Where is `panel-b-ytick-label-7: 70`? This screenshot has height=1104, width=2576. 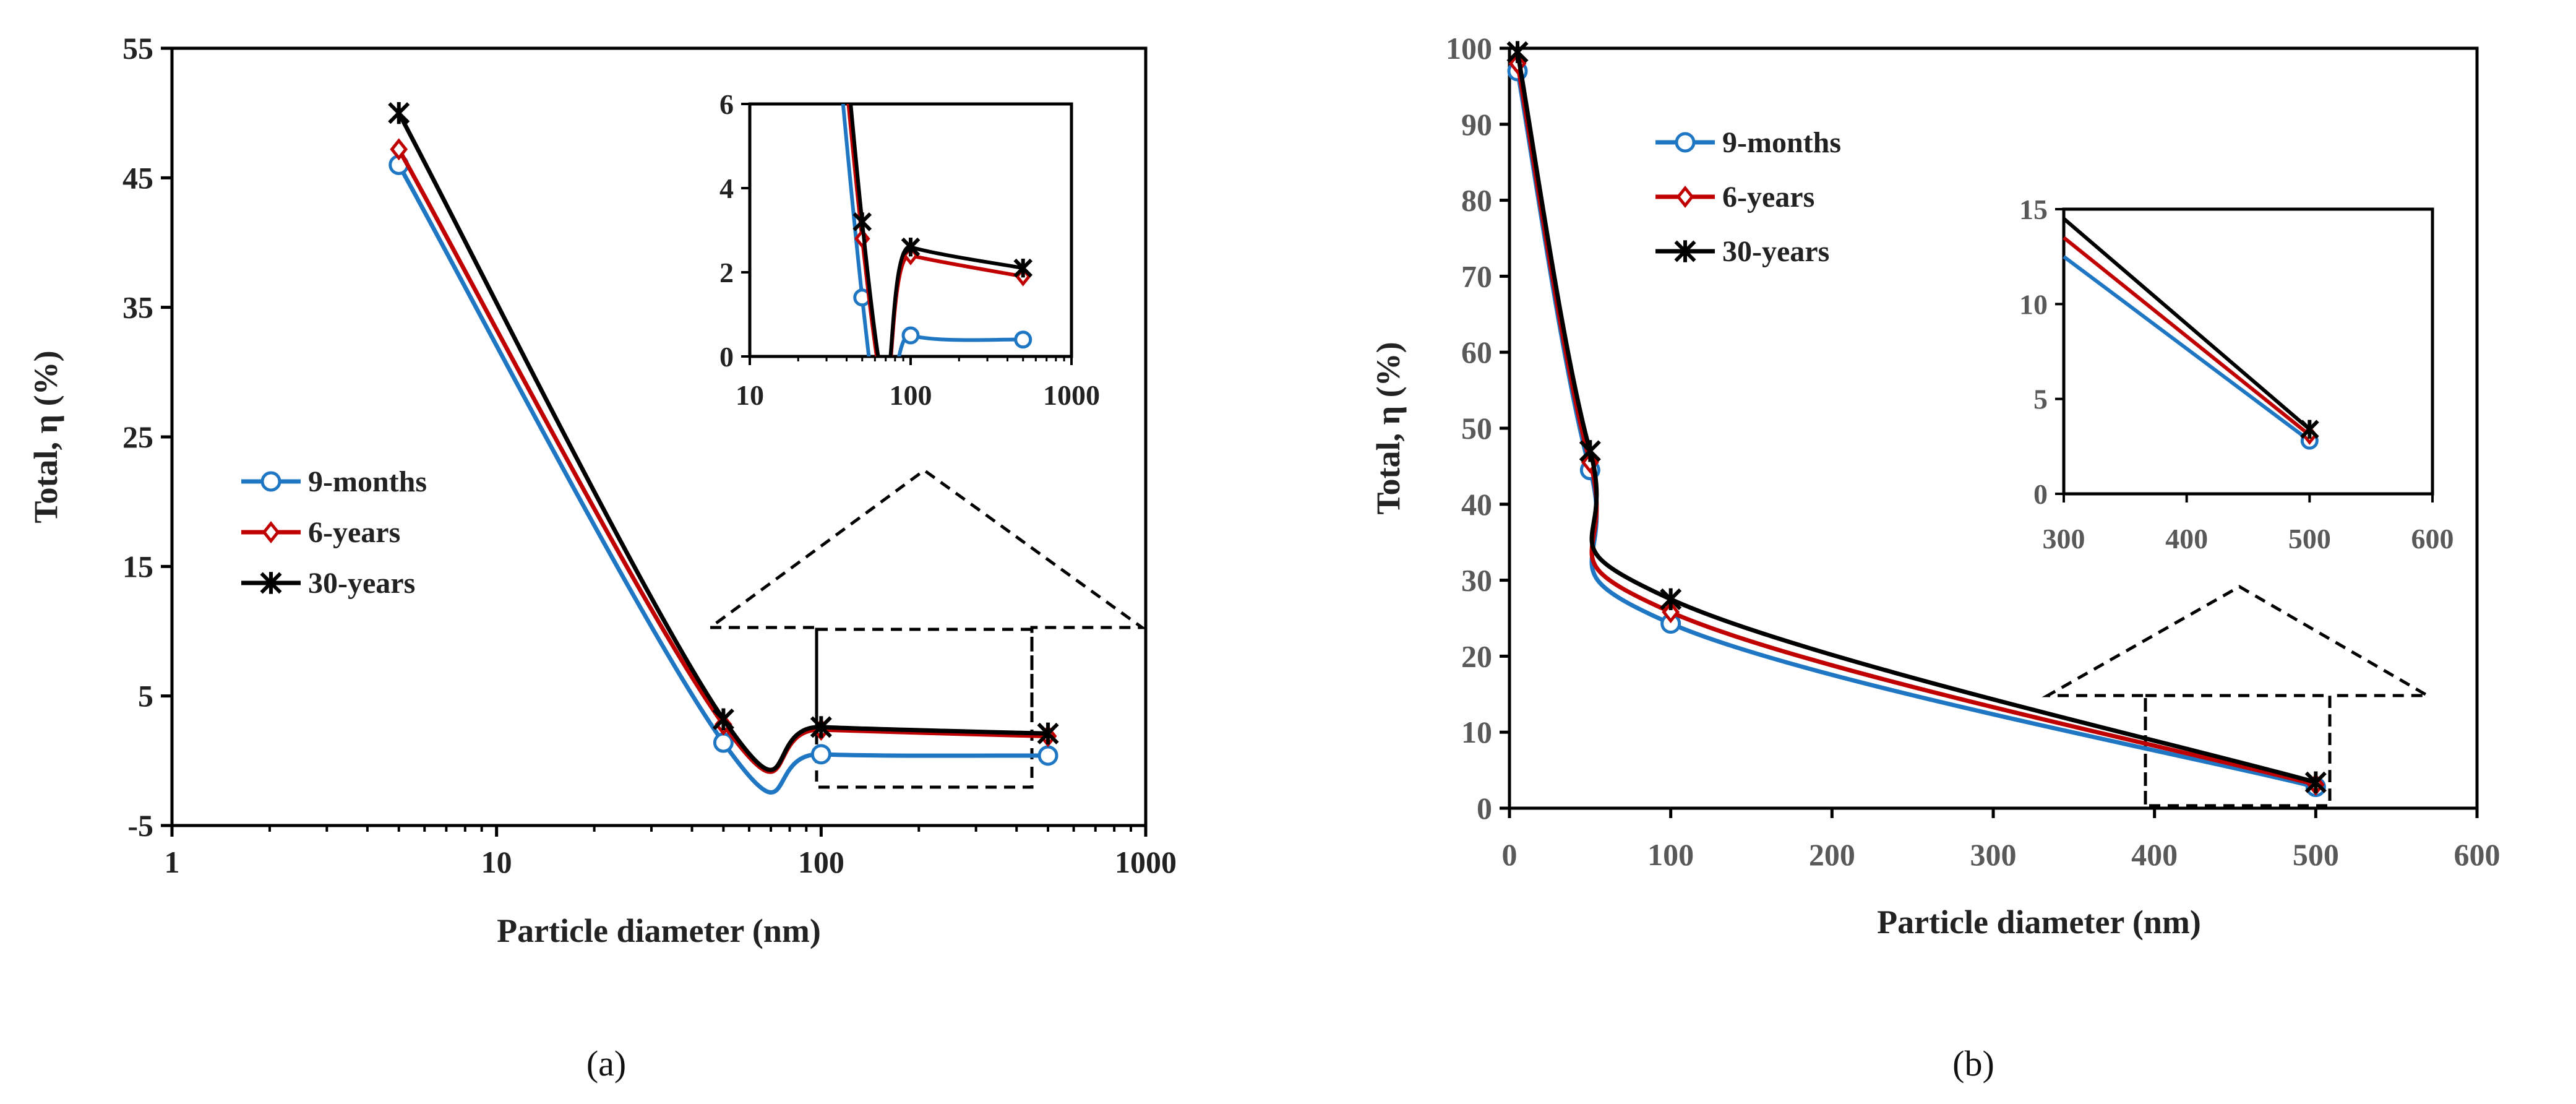
panel-b-ytick-label-7: 70 is located at coordinates (1477, 276).